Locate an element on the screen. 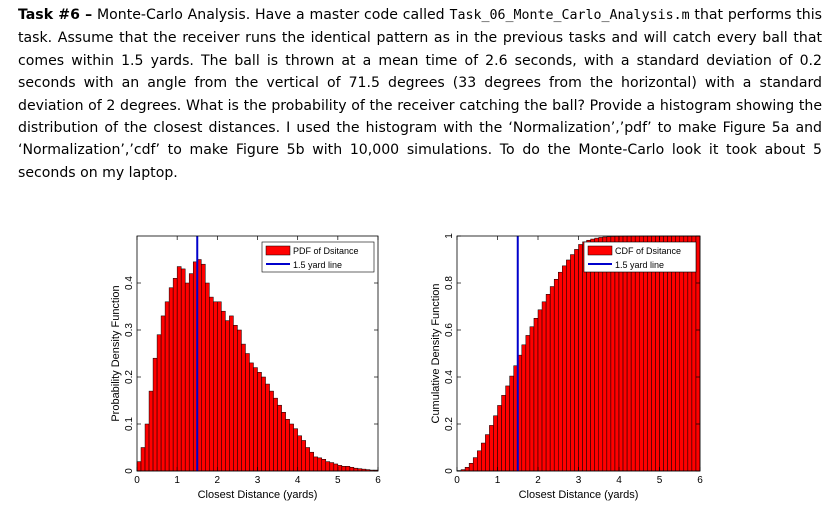 Image resolution: width=839 pixels, height=522 pixels. legend-label-histogram: CDF of Dsitance is located at coordinates (648, 251).